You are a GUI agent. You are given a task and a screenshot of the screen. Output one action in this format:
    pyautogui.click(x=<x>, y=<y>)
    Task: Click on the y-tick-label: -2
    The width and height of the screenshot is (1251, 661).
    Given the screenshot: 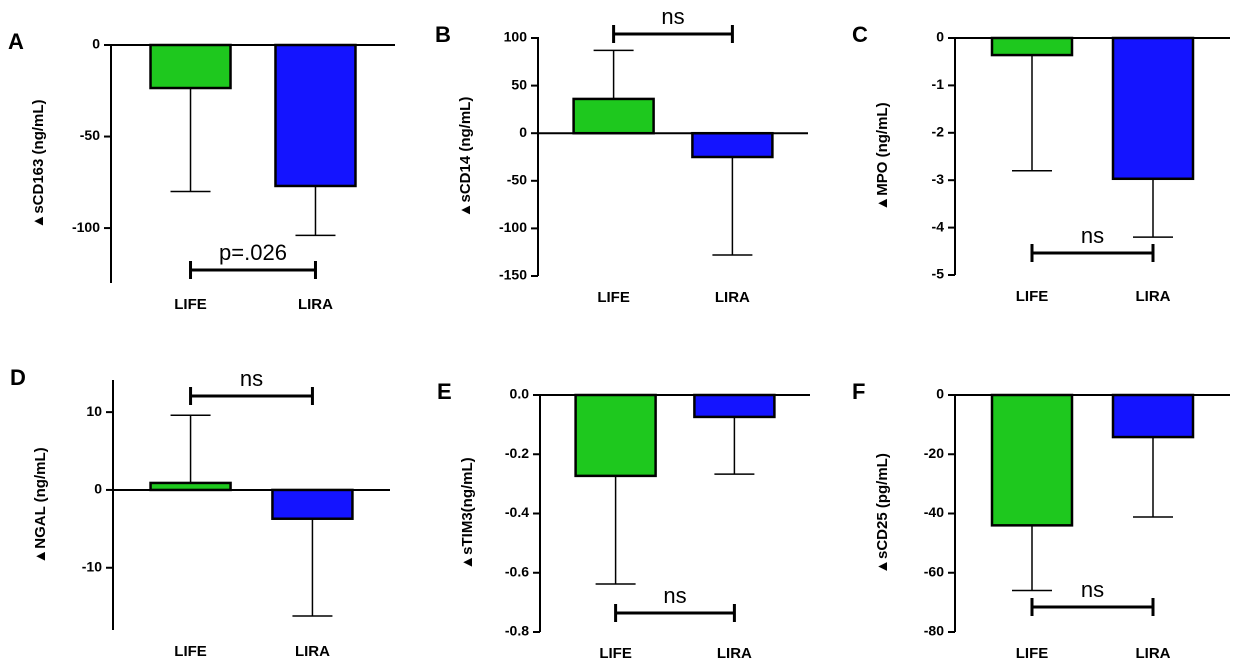 What is the action you would take?
    pyautogui.click(x=938, y=132)
    